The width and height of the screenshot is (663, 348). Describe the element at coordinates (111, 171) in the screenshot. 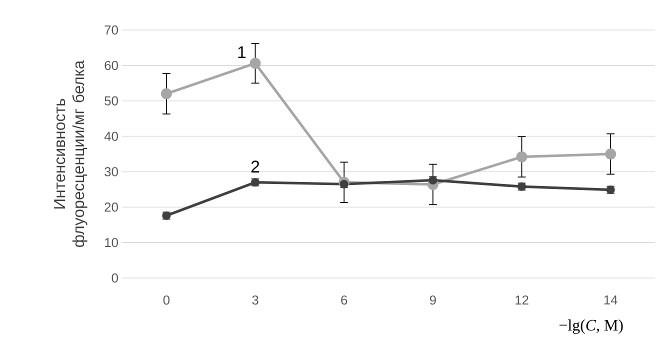

I see `y-tick-label: 30` at that location.